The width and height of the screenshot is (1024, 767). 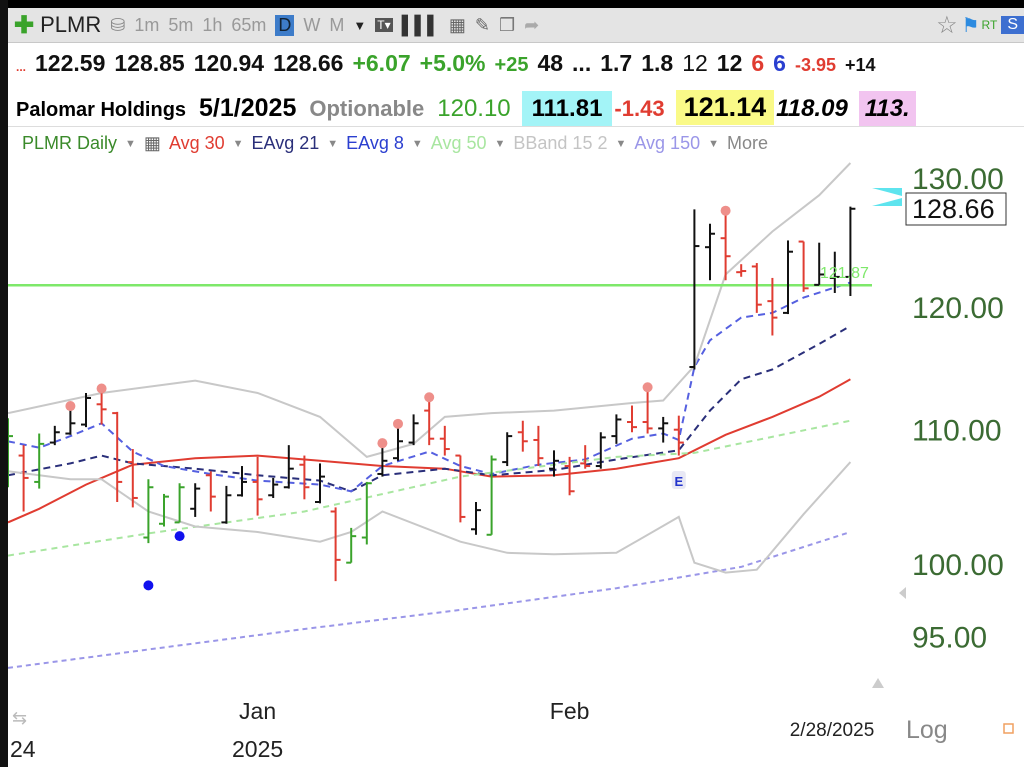 I want to click on interval-daily: D, so click(x=285, y=25).